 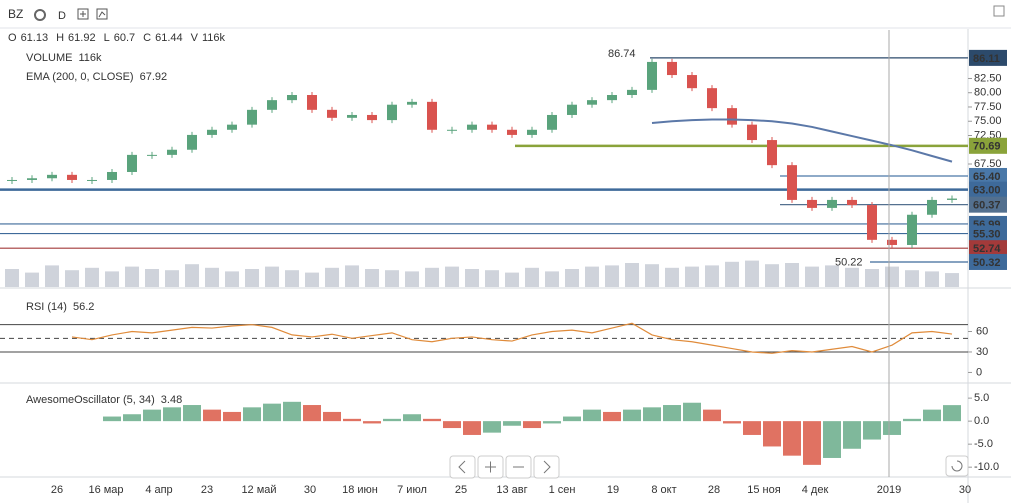 What do you see at coordinates (158, 490) in the screenshot?
I see `x-tick-label: 4 апр` at bounding box center [158, 490].